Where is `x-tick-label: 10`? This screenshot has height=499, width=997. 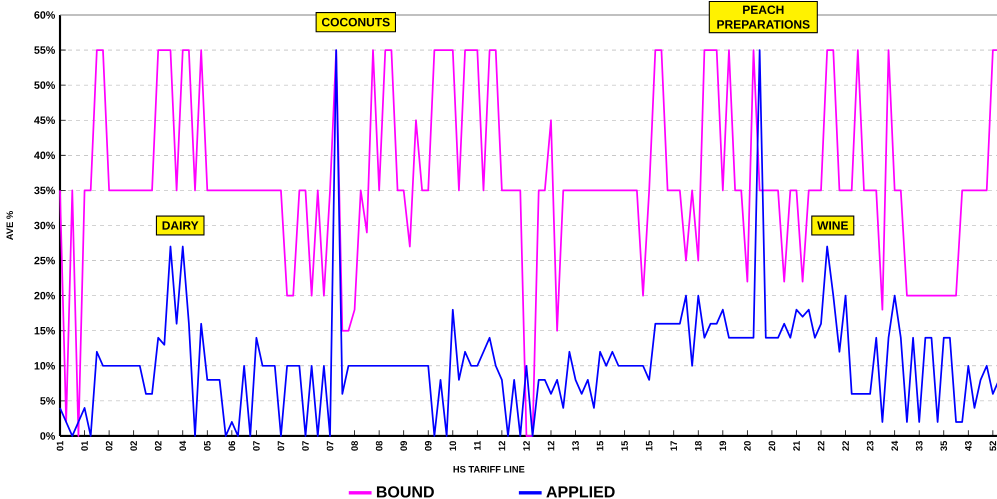
x-tick-label: 10 is located at coordinates (453, 445).